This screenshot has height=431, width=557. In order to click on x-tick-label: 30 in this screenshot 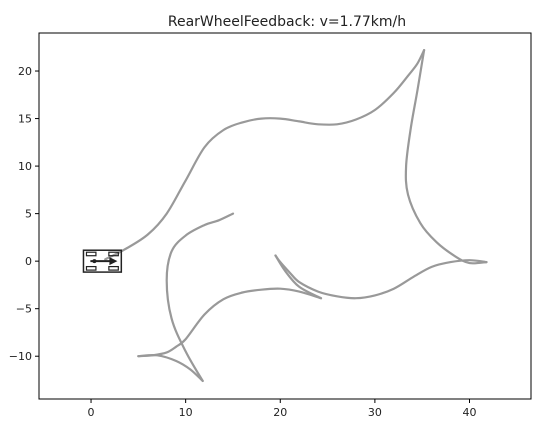, I will do `click(375, 412)`.